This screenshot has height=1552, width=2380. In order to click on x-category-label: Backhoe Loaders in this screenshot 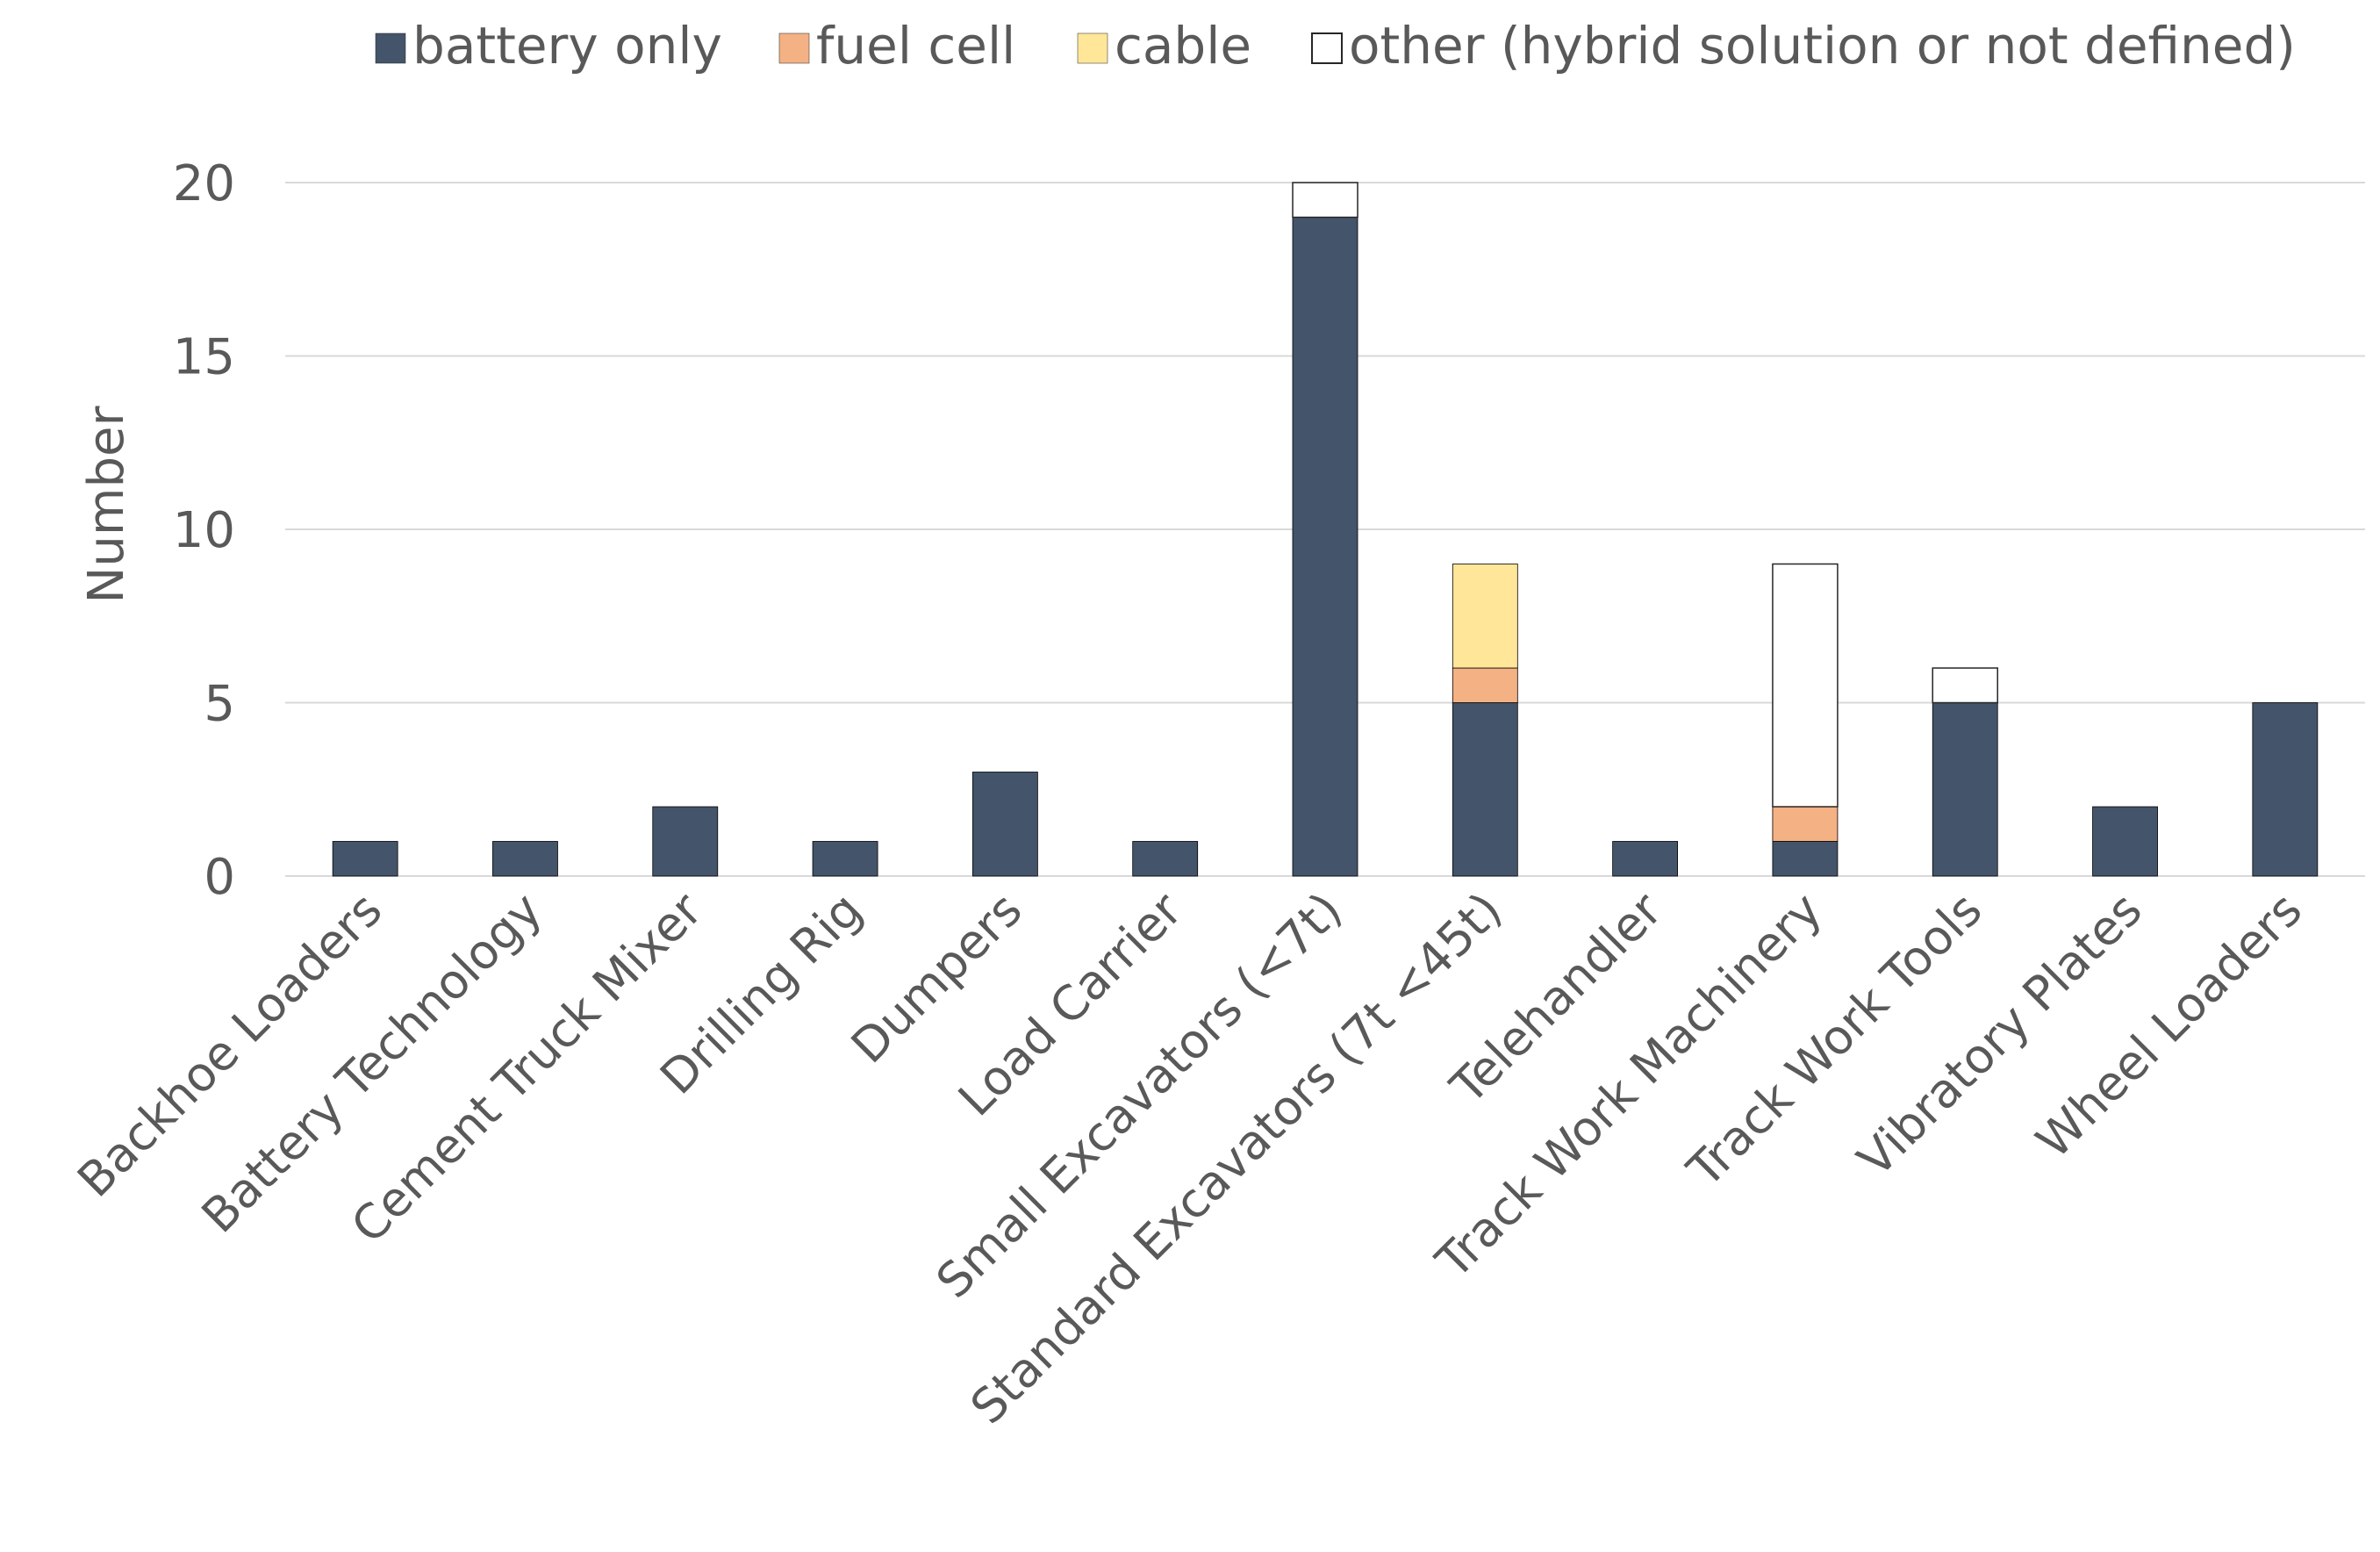, I will do `click(229, 1045)`.